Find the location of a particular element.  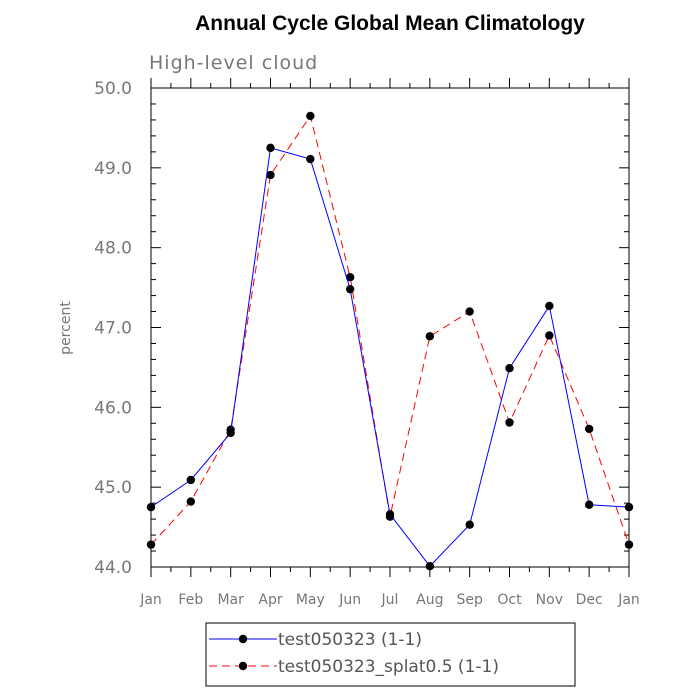

x-tick-label: Sep is located at coordinates (469, 600).